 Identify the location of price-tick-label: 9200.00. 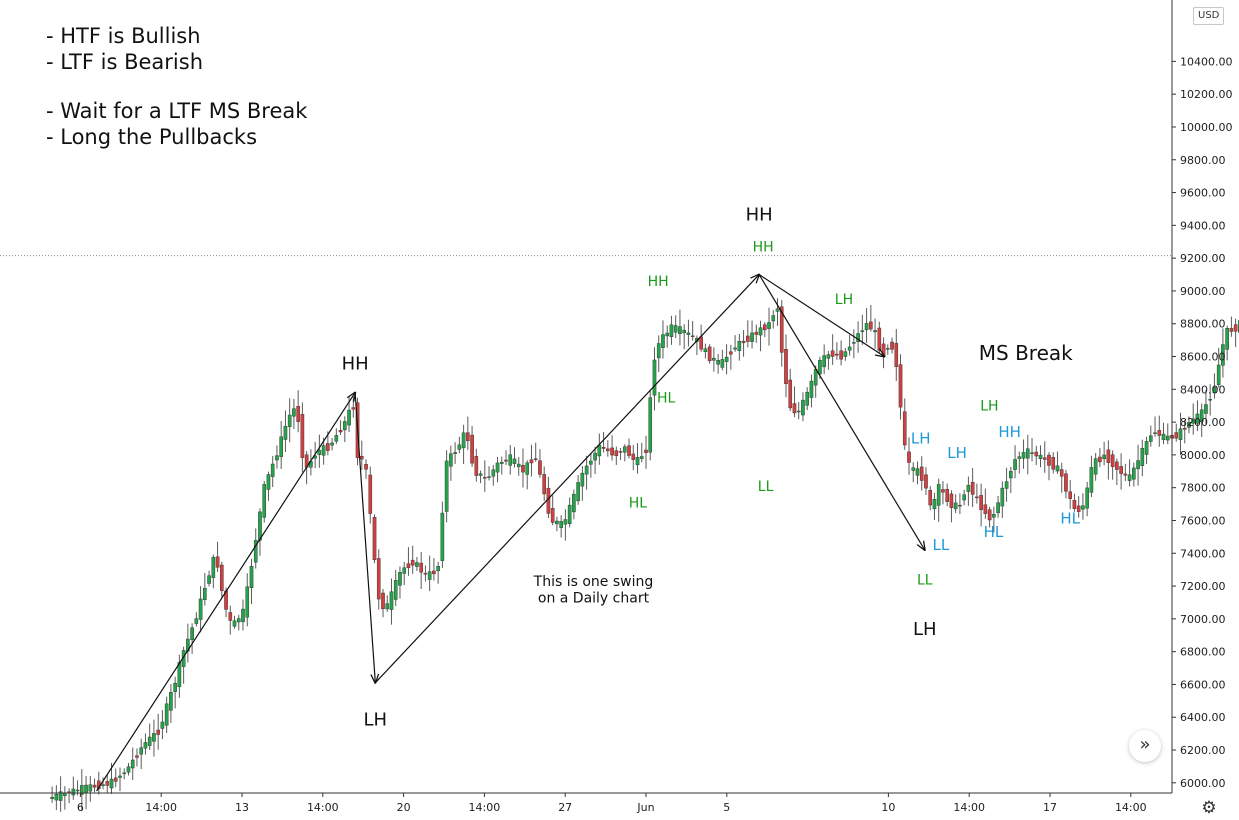
(1203, 258).